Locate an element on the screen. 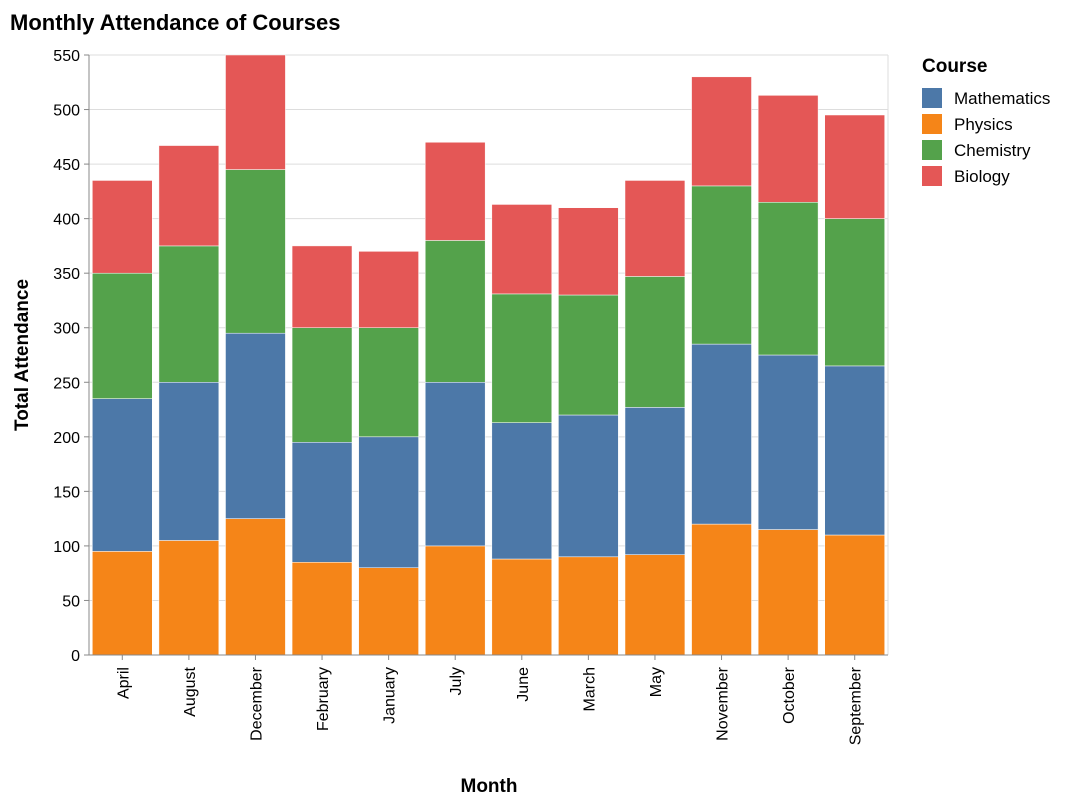 The height and width of the screenshot is (806, 1080). y-tick-label: 200 is located at coordinates (66, 438).